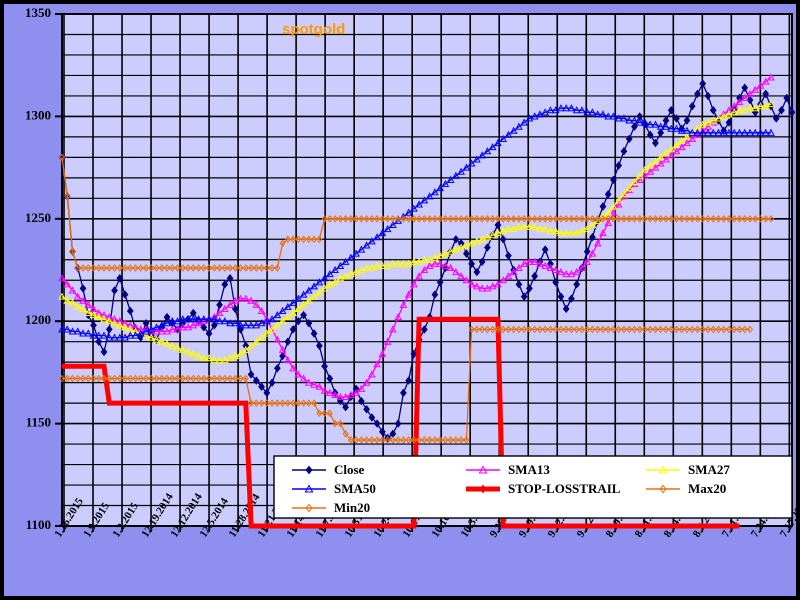  I want to click on legend-label: SMA13, so click(529, 469).